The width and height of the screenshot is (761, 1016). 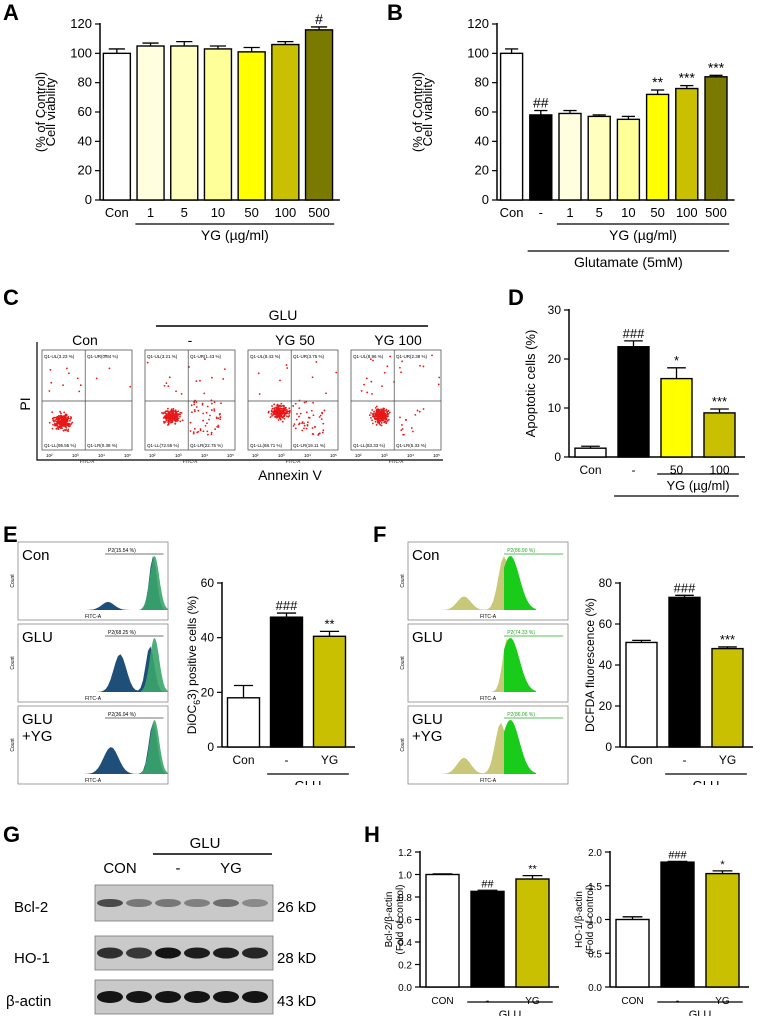 I want to click on panel-c-glu-label: GLU, so click(x=283, y=315).